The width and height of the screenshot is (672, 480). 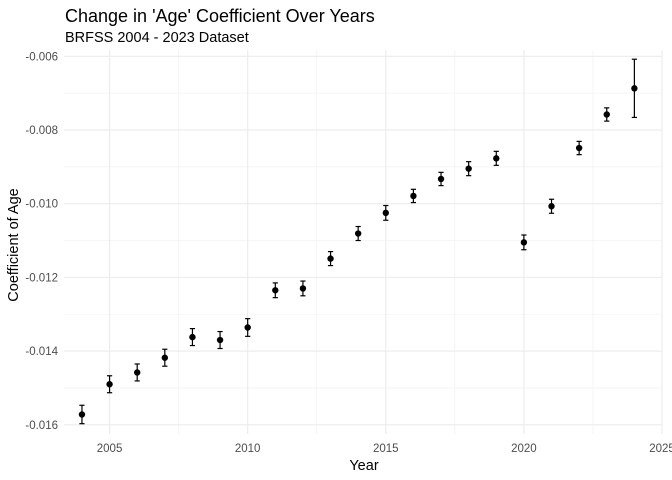 What do you see at coordinates (110, 449) in the screenshot?
I see `x-tick-label: 2005` at bounding box center [110, 449].